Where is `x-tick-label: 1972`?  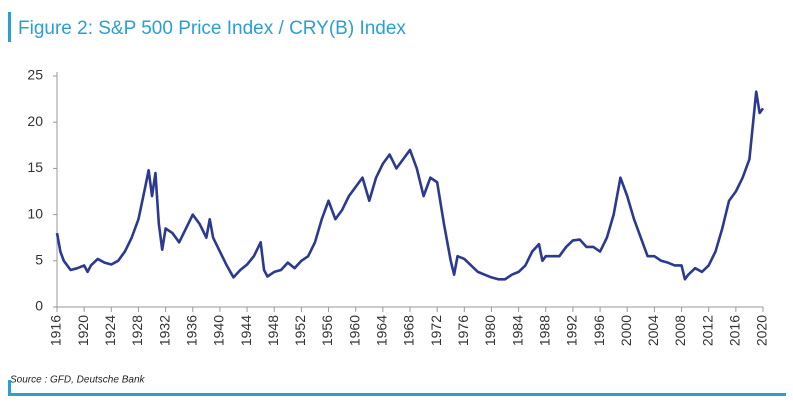 x-tick-label: 1972 is located at coordinates (436, 330).